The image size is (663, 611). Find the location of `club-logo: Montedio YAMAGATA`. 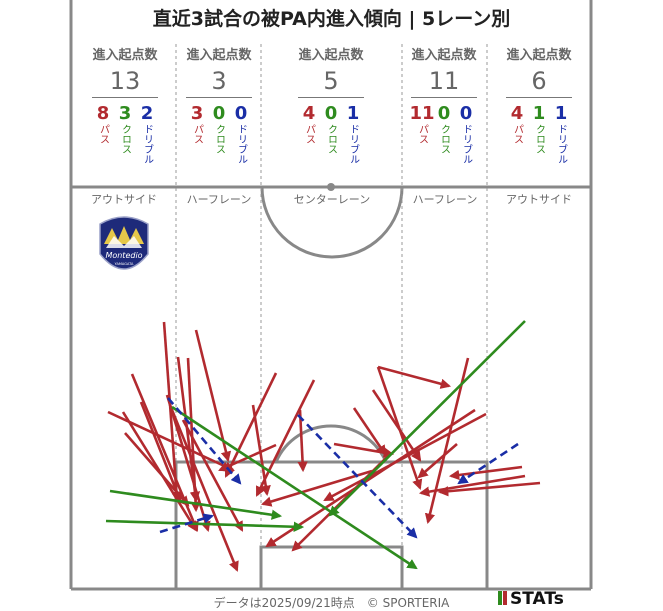

club-logo: Montedio YAMAGATA is located at coordinates (124, 243).